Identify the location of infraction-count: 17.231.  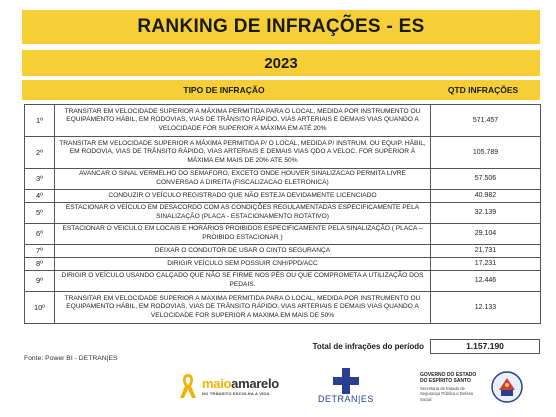
(485, 264).